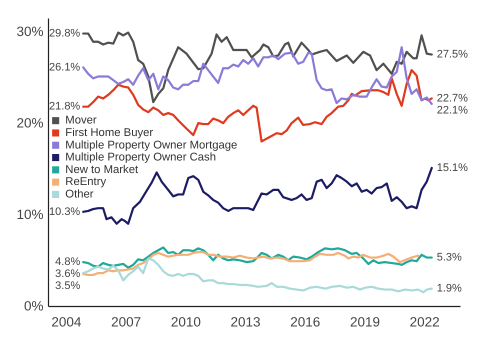 This screenshot has width=482, height=338. Describe the element at coordinates (185, 322) in the screenshot. I see `x-tick-label: 2010` at that location.